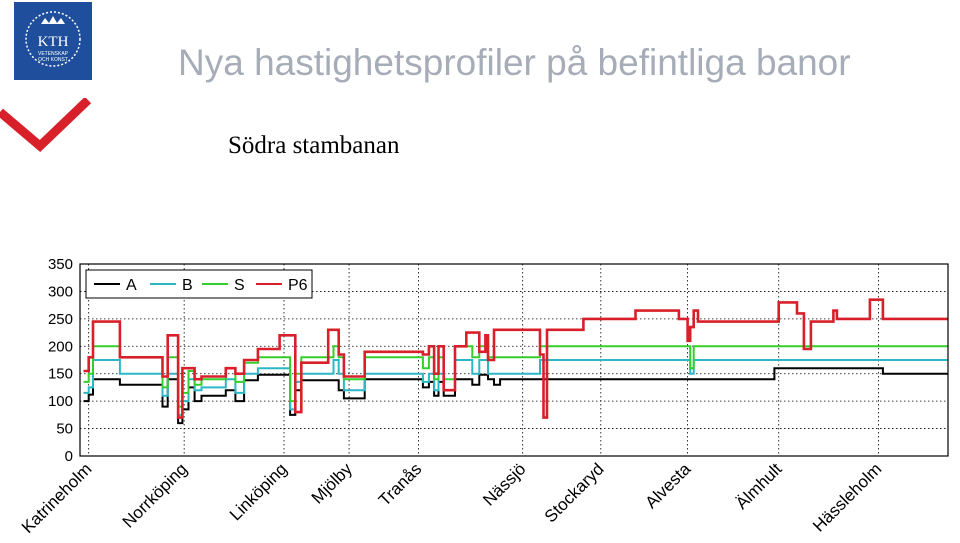 The height and width of the screenshot is (543, 960). Describe the element at coordinates (155, 495) in the screenshot. I see `station-label: Norrköping` at that location.